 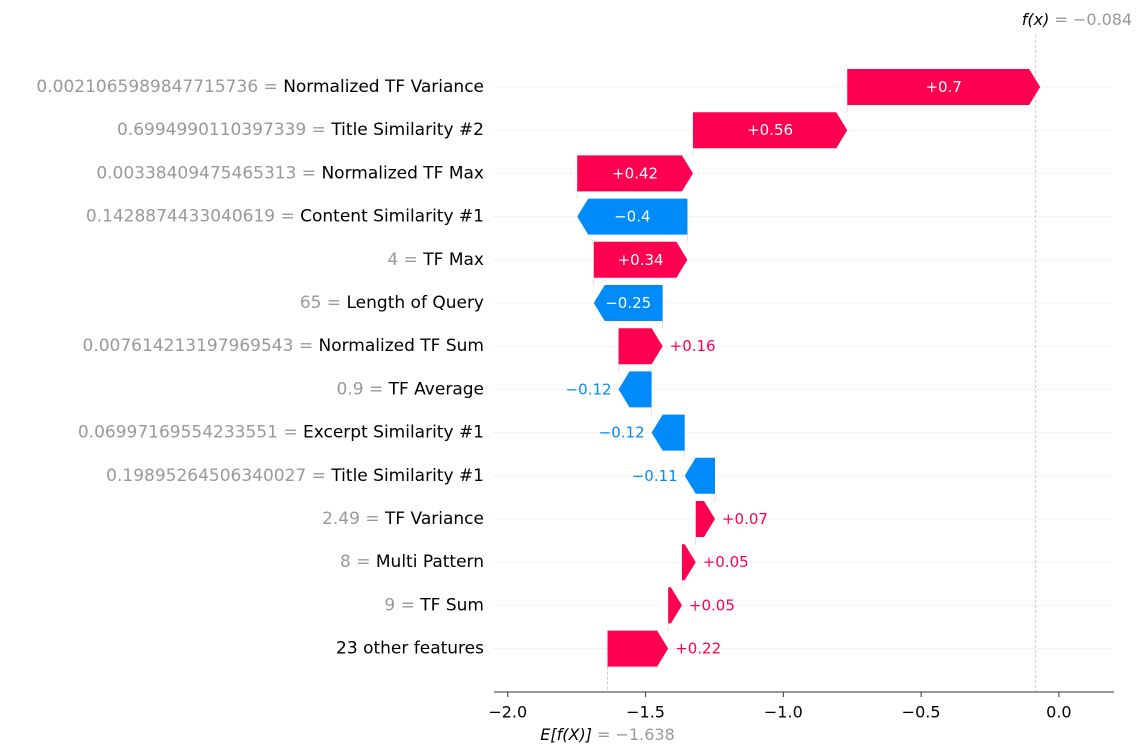 What do you see at coordinates (693, 346) in the screenshot?
I see `bar-label: +0.16` at bounding box center [693, 346].